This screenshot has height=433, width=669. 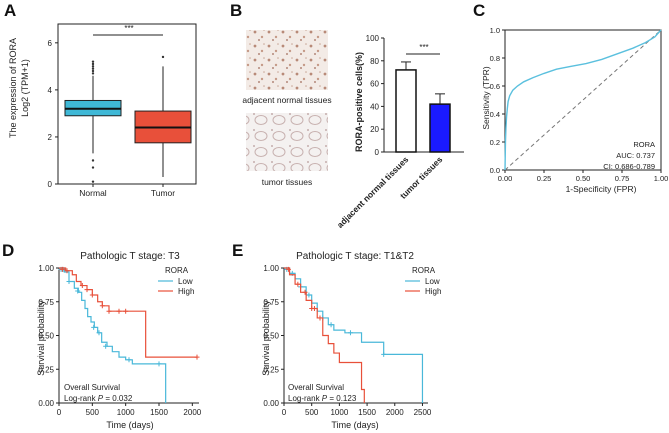 I want to click on panel-c-xtick-label: 0.25, so click(x=544, y=178).